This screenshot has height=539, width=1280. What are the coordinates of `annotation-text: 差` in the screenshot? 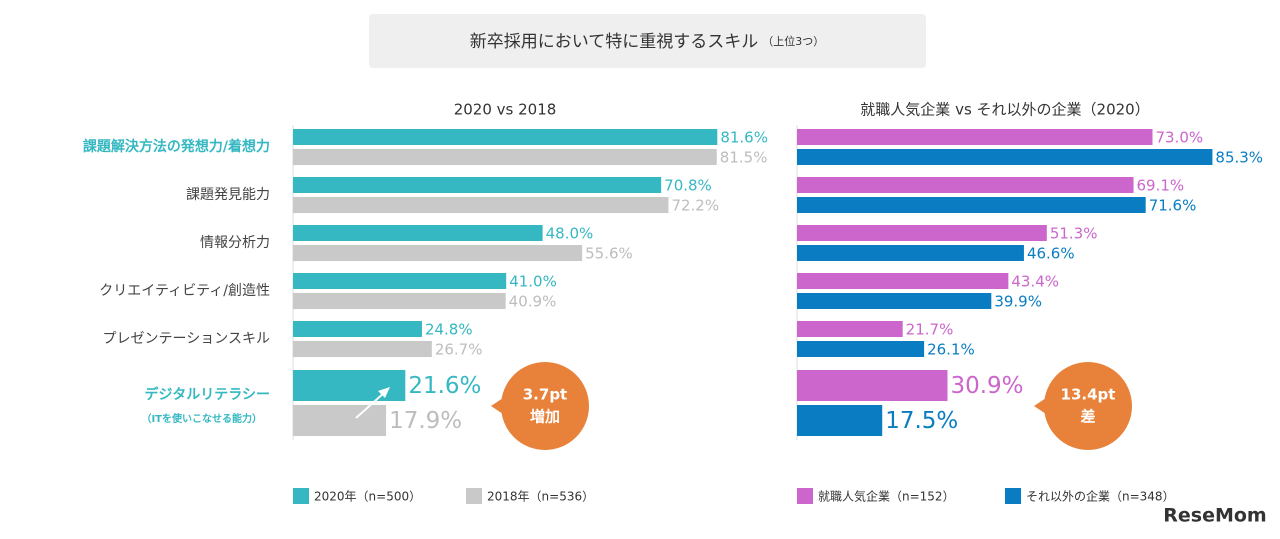 It's located at (1087, 417).